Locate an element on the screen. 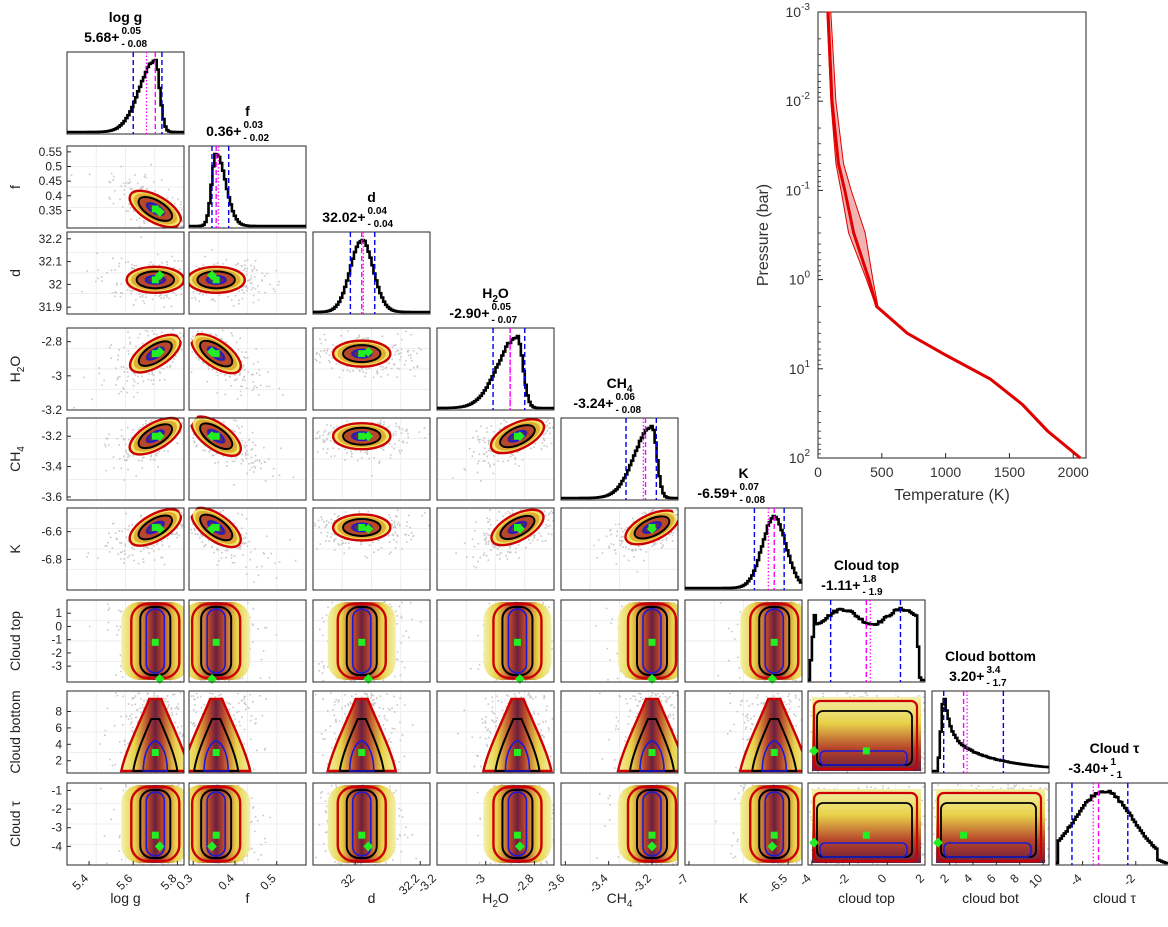  hist-panel-logg: log g 5.68+ 0.05 - 0.08 is located at coordinates (125, 72).